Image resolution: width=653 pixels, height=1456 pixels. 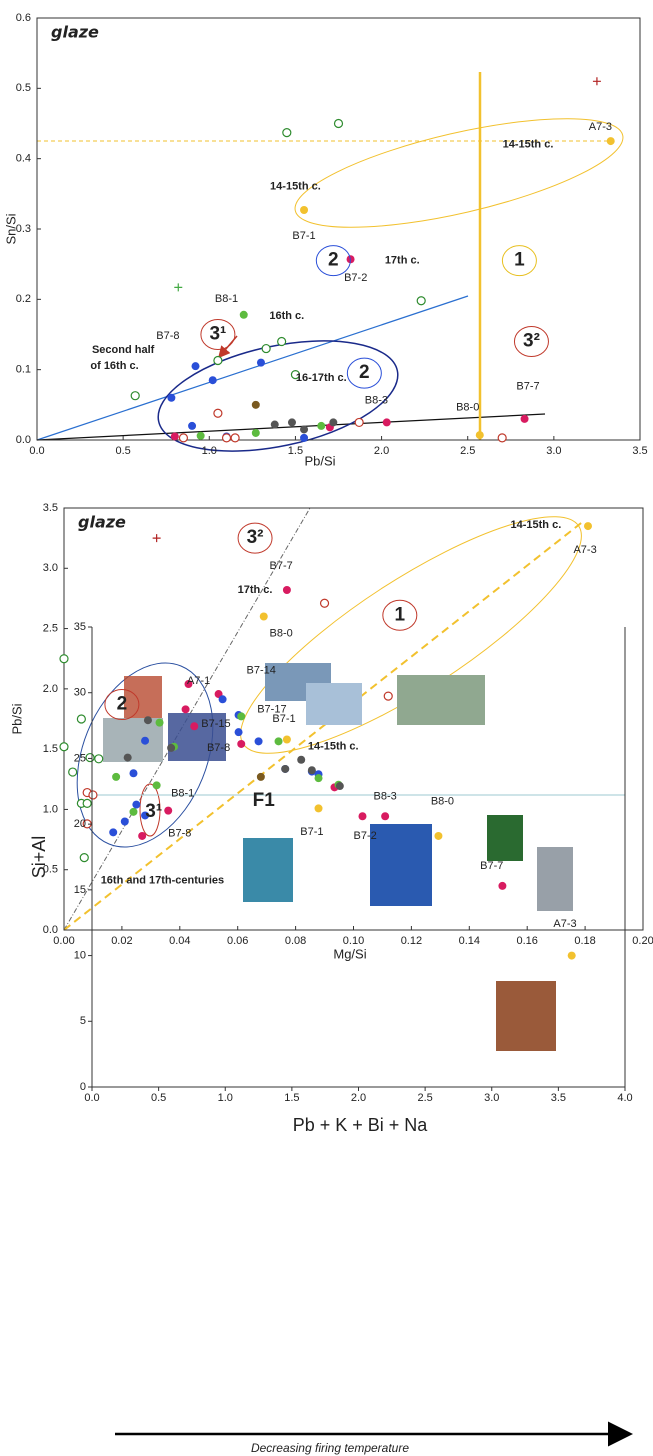 What do you see at coordinates (321, 378) in the screenshot?
I see `annotation: 16-17th c.` at bounding box center [321, 378].